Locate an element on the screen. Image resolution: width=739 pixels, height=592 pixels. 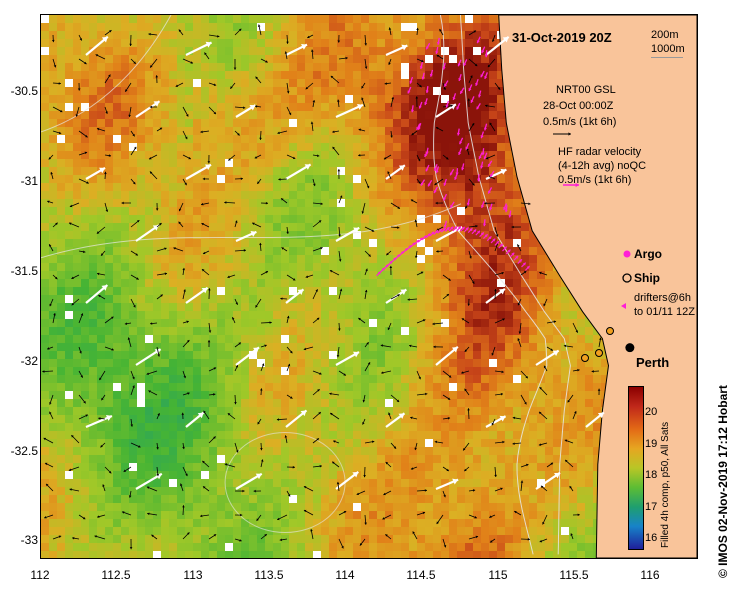
argo-label: Argo is located at coordinates (648, 254).